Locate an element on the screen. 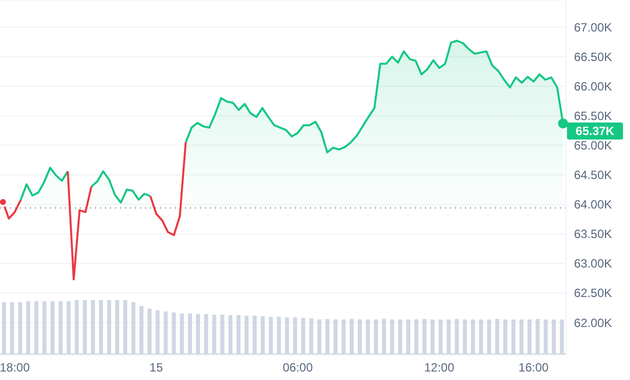 The image size is (630, 380). x-tick-label: 12:00 is located at coordinates (439, 367).